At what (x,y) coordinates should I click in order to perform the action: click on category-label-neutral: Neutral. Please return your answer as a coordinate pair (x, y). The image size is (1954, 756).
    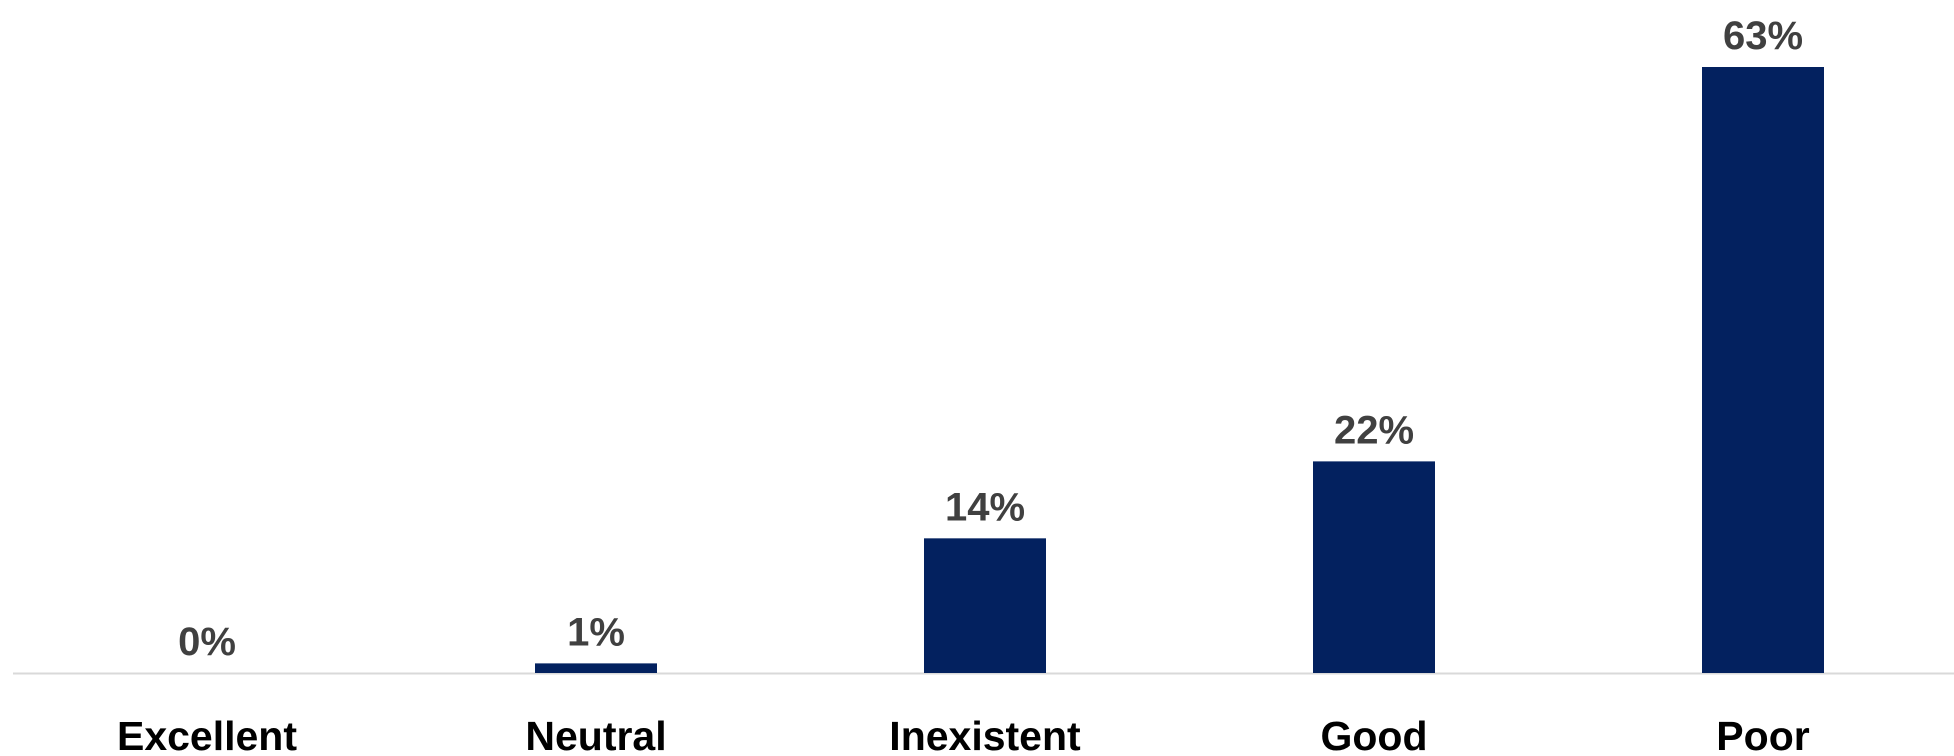
    Looking at the image, I should click on (595, 734).